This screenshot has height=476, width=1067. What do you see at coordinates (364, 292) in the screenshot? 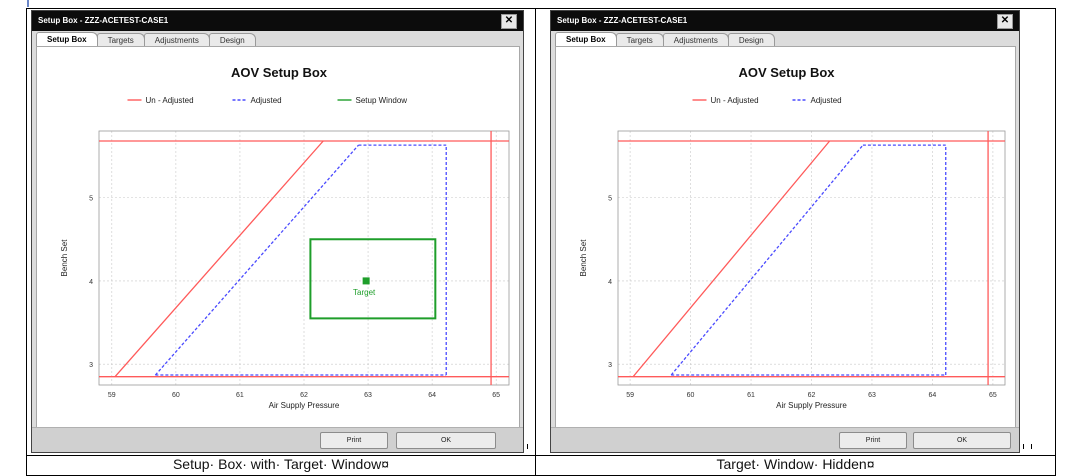
I see `target-label: Target` at bounding box center [364, 292].